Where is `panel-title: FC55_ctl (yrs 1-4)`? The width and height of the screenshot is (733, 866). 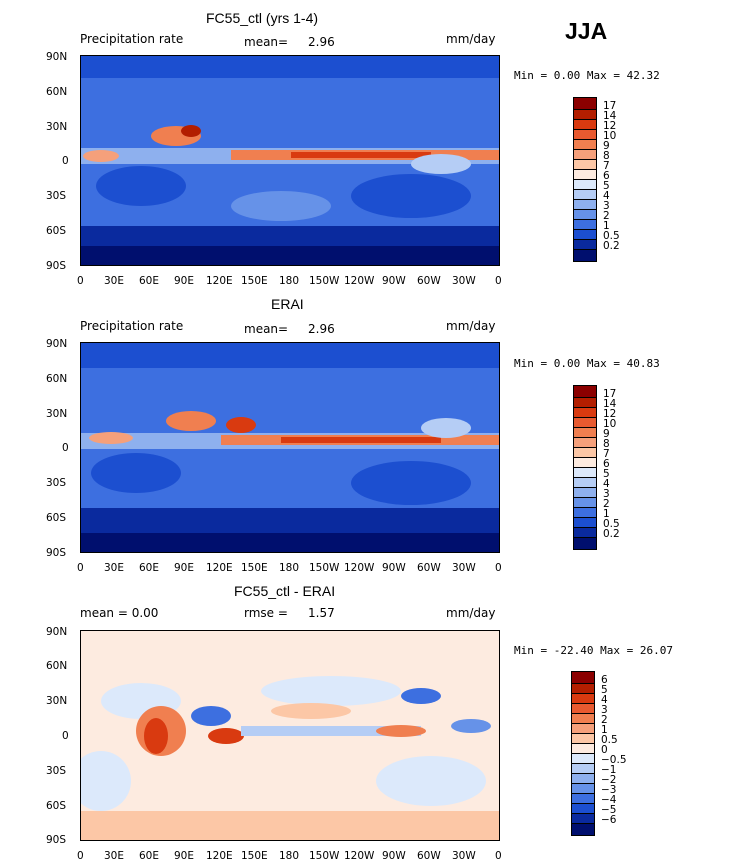 panel-title: FC55_ctl (yrs 1-4) is located at coordinates (262, 18).